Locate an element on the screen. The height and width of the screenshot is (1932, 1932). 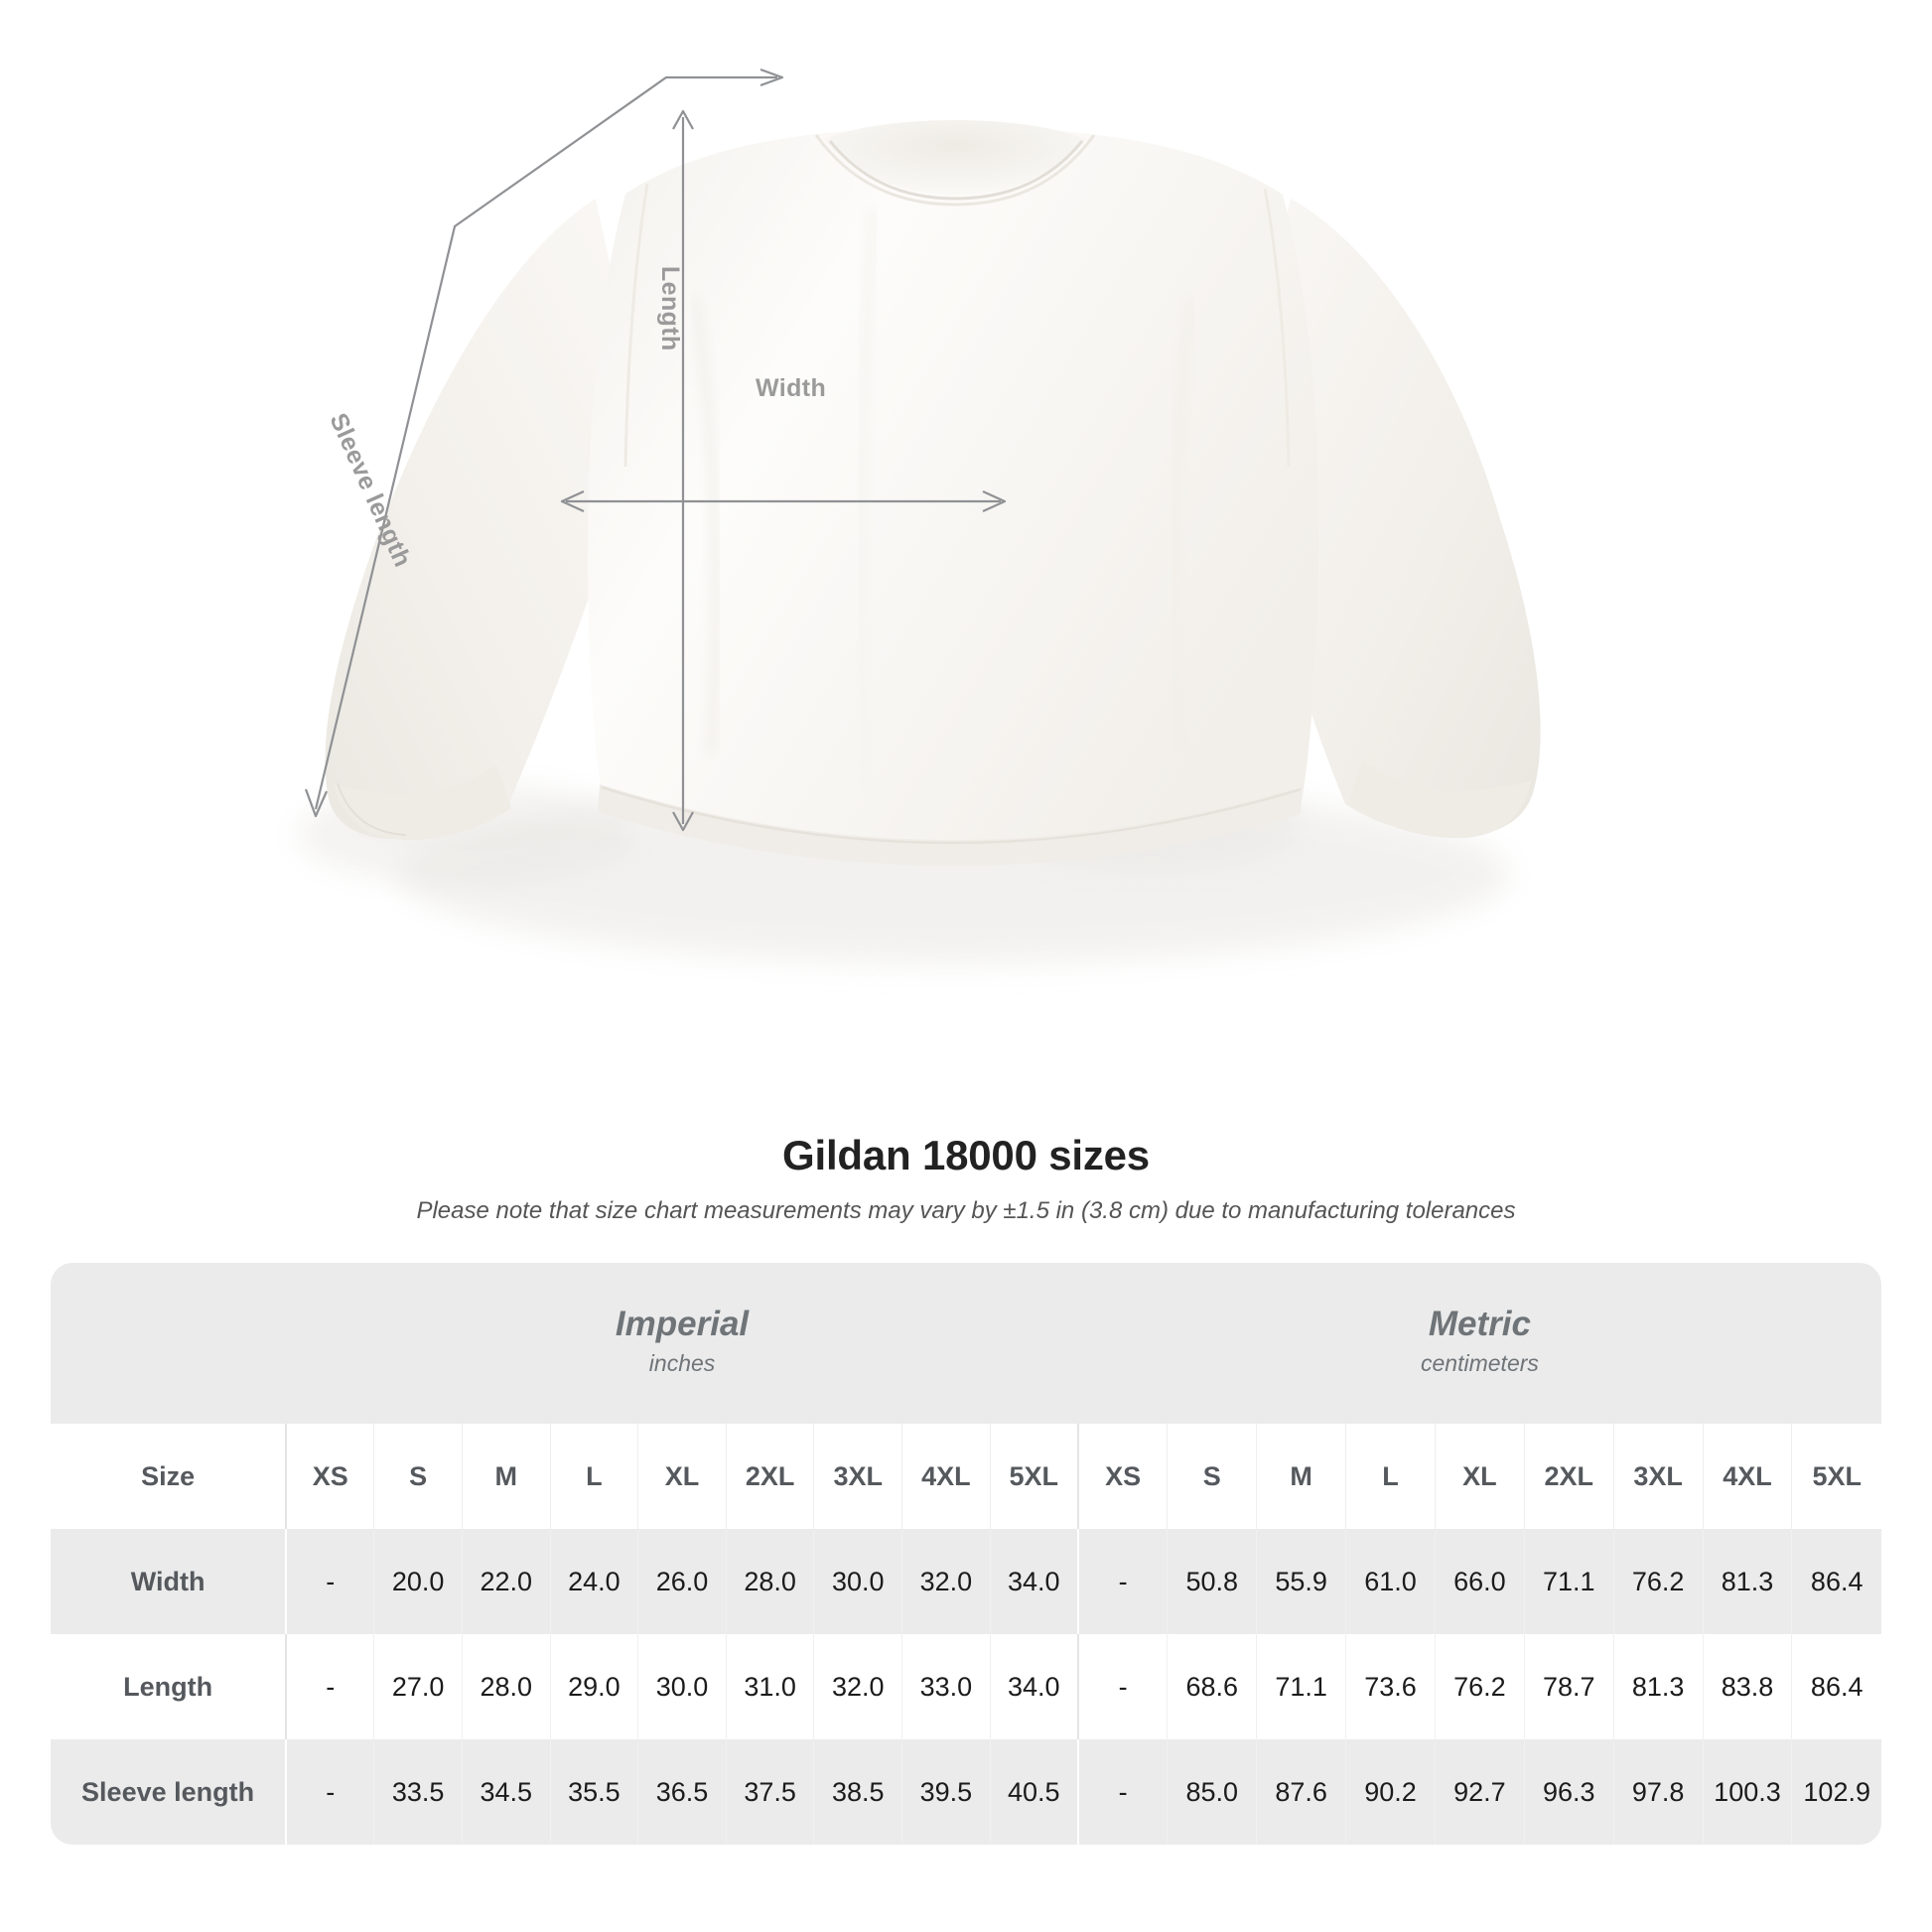
header-imperial-5xl: 5XL is located at coordinates (1034, 1477).